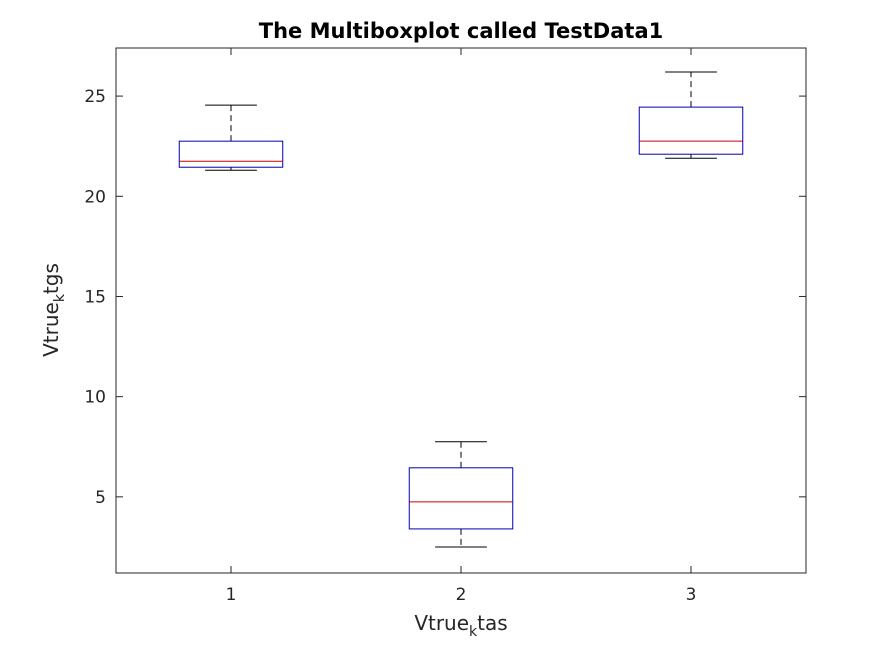 Image resolution: width=891 pixels, height=645 pixels. Describe the element at coordinates (95, 97) in the screenshot. I see `y-tick-label: 25` at that location.